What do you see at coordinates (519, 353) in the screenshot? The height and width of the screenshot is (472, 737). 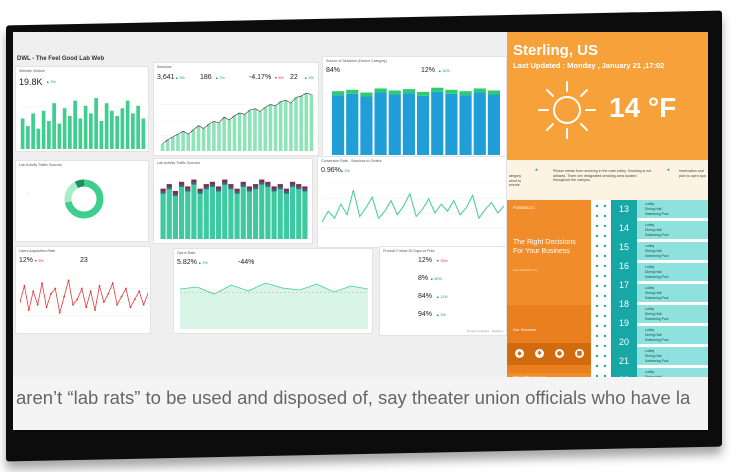 I see `shield-icon: ◆` at bounding box center [519, 353].